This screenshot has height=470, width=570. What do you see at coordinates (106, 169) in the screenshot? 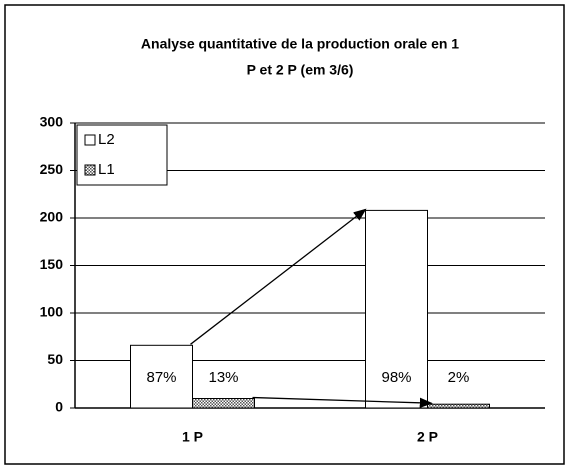
I see `legend-label: L1` at bounding box center [106, 169].